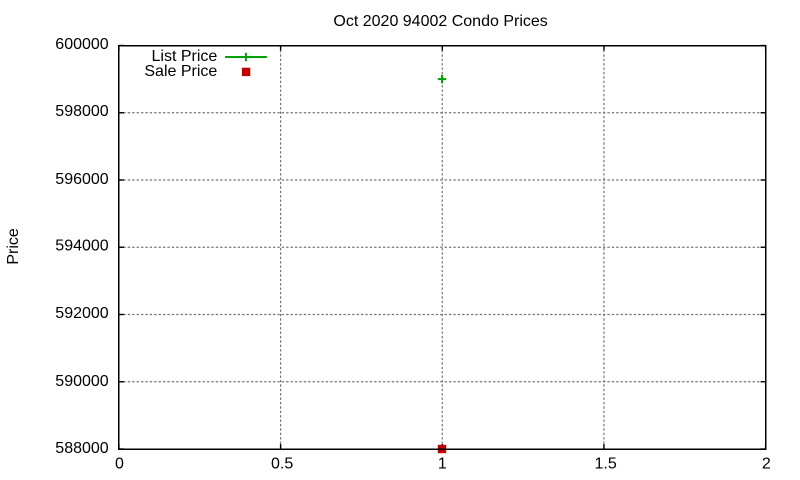 This screenshot has width=800, height=480. I want to click on svg-text: Price, so click(13, 246).